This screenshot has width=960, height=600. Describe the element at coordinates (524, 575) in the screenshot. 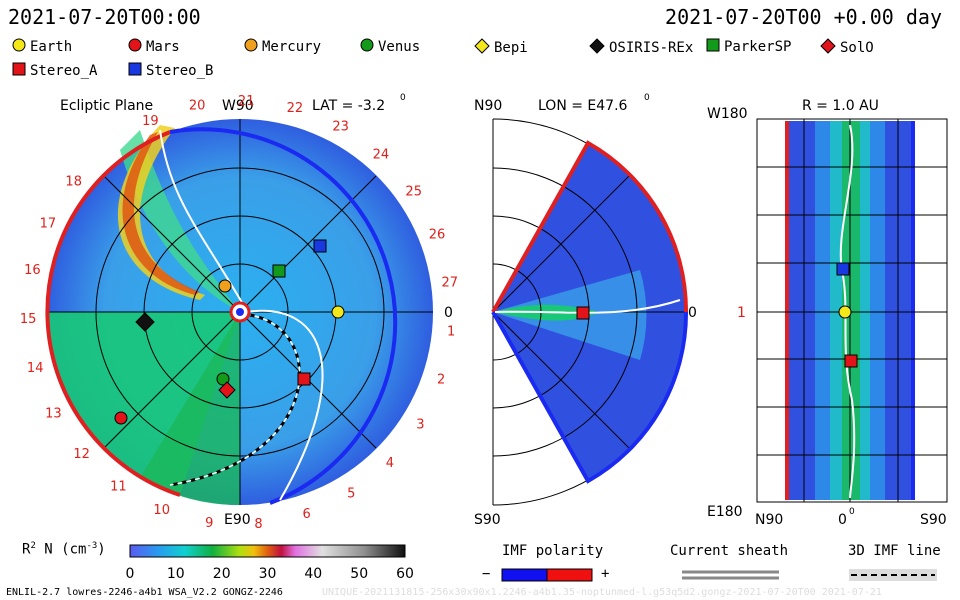

I see `imf-polarity-negative-swatch` at that location.